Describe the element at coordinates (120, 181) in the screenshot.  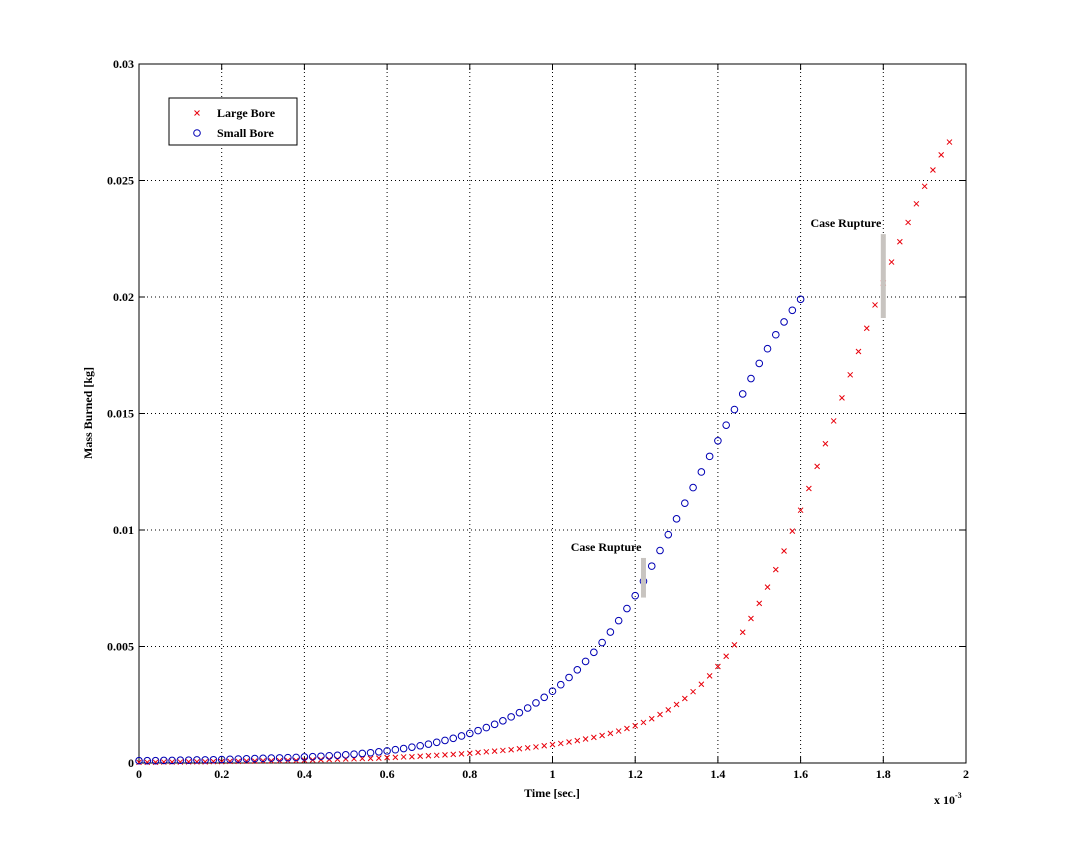
I see `y-tick-label: 0.025` at that location.